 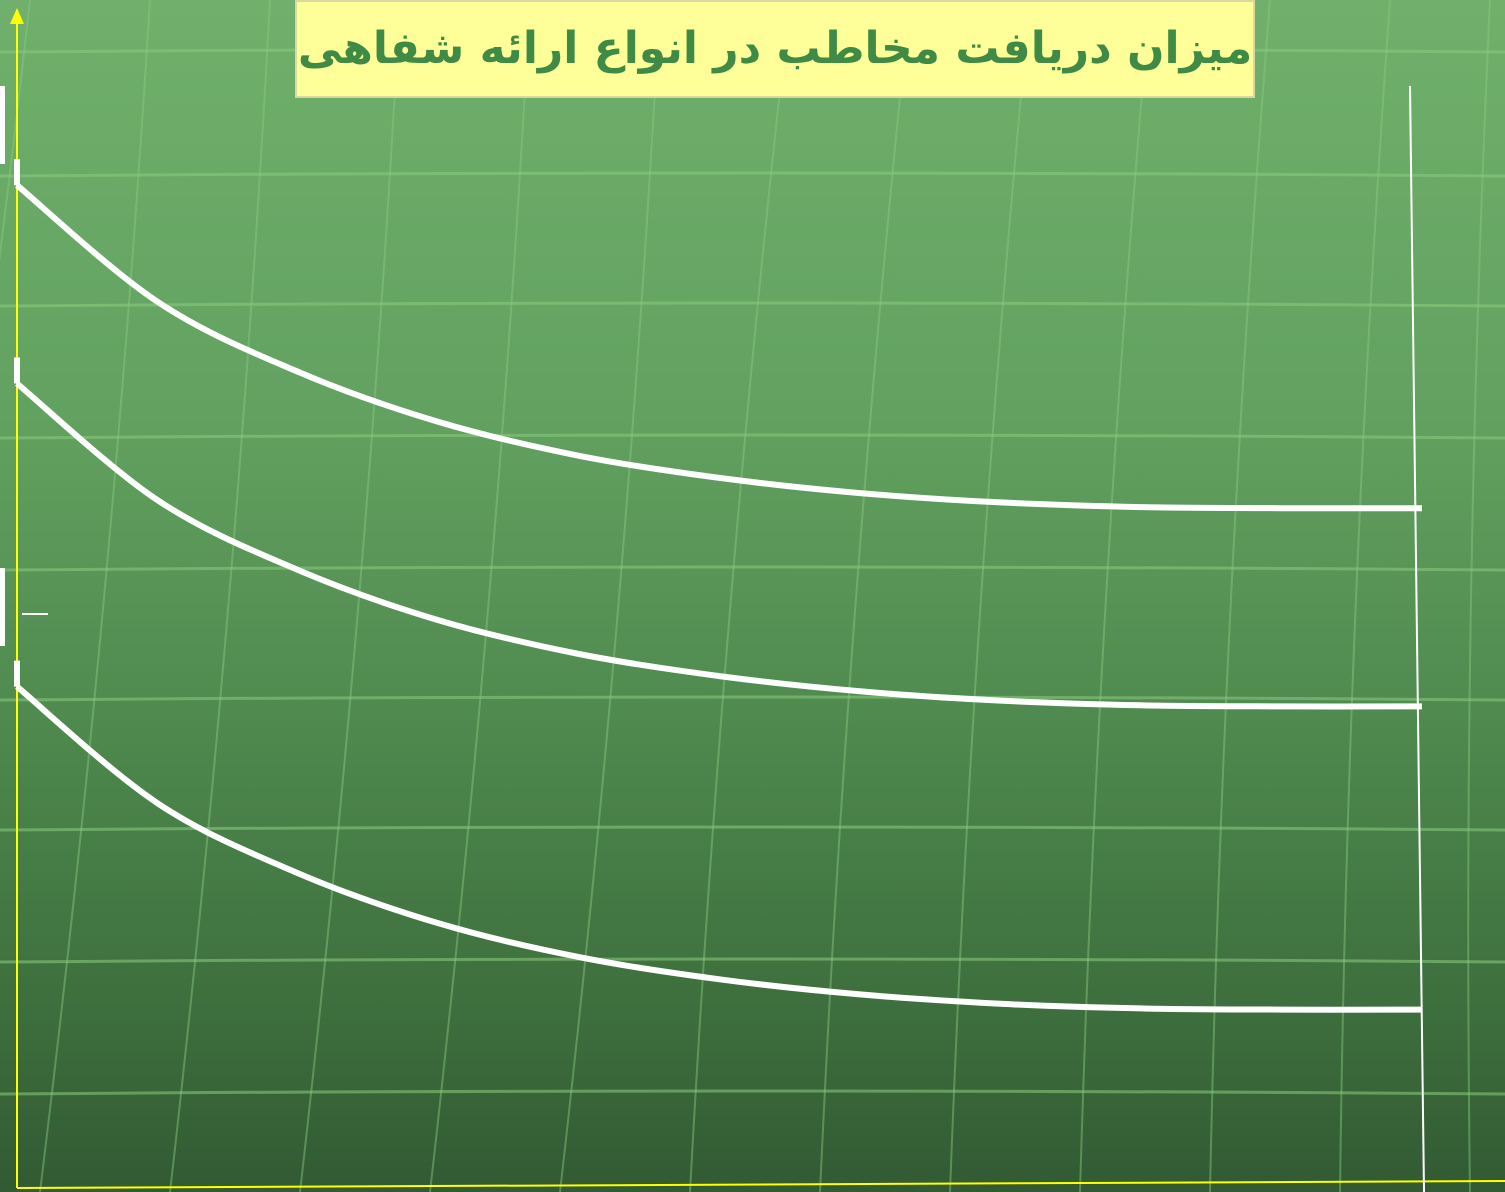 I want to click on x-axis, so click(x=760, y=1184).